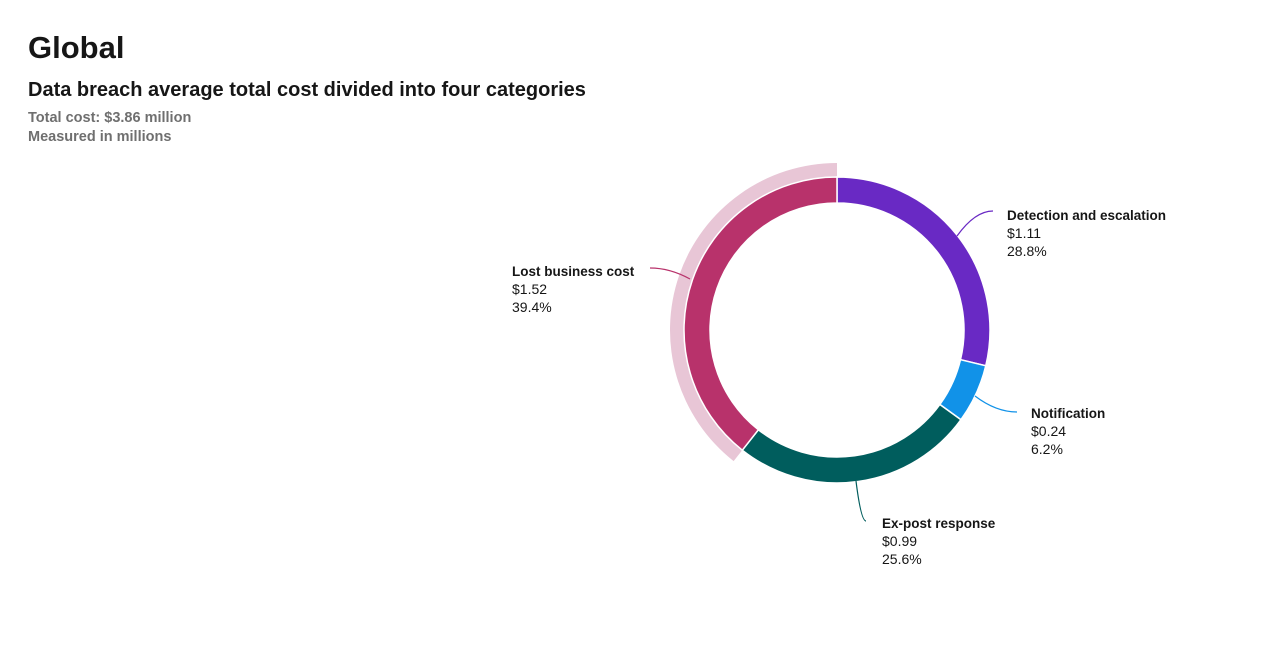 Image resolution: width=1276 pixels, height=660 pixels. What do you see at coordinates (110, 118) in the screenshot?
I see `total-cost-note: Total cost: $3.86 million` at bounding box center [110, 118].